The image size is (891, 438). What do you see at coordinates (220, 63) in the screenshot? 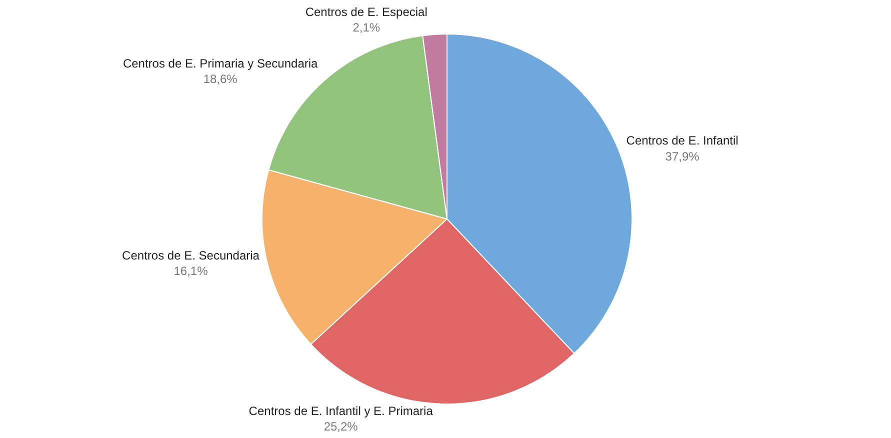
I see `slice-label: Centros de E. Primaria y Secundaria` at bounding box center [220, 63].